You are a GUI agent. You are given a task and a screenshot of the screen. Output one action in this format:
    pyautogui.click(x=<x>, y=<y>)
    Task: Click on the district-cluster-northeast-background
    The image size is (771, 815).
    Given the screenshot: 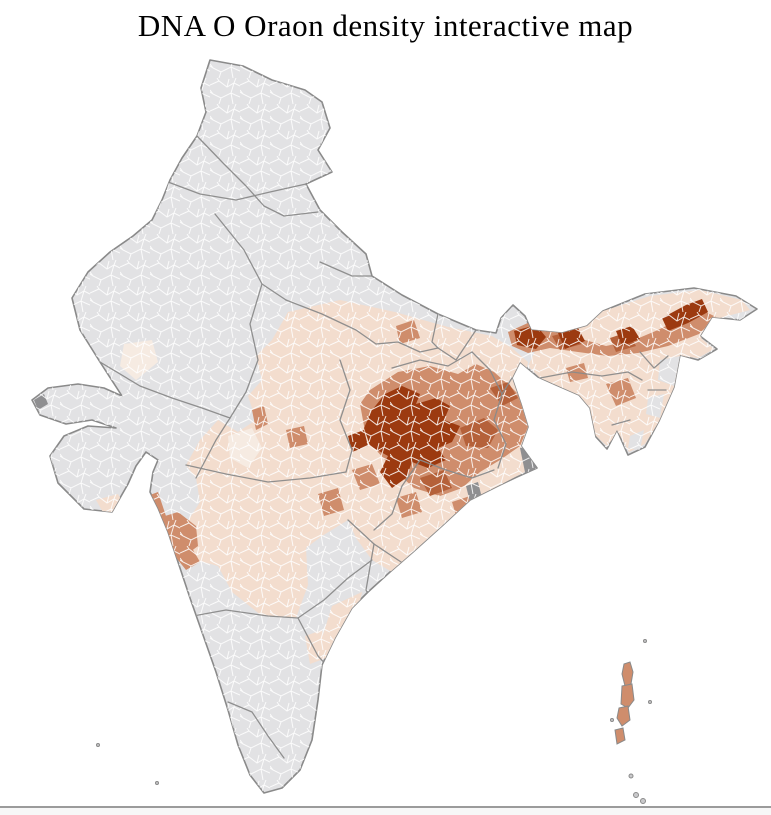 What is the action you would take?
    pyautogui.click(x=639, y=371)
    